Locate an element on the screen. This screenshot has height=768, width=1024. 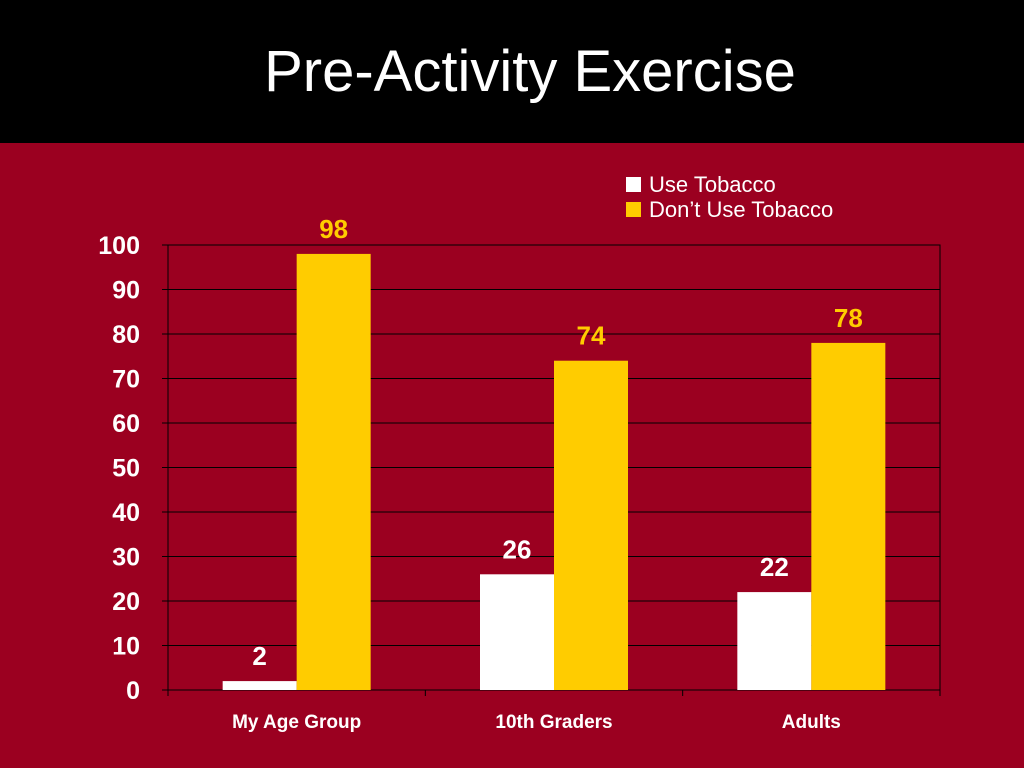
x-tick-label: Adults is located at coordinates (811, 722).